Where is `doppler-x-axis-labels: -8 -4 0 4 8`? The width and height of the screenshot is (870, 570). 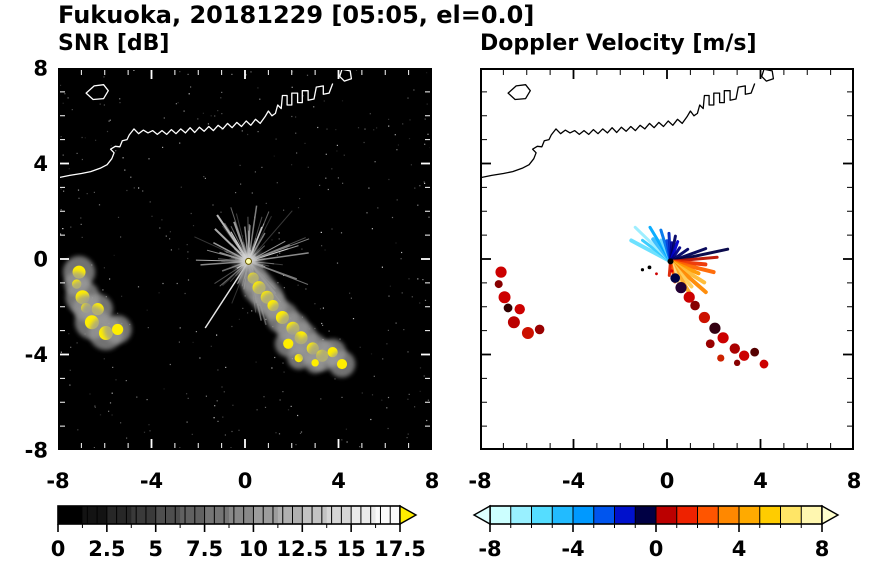
doppler-x-axis-labels: -8 -4 0 4 8 is located at coordinates (664, 481).